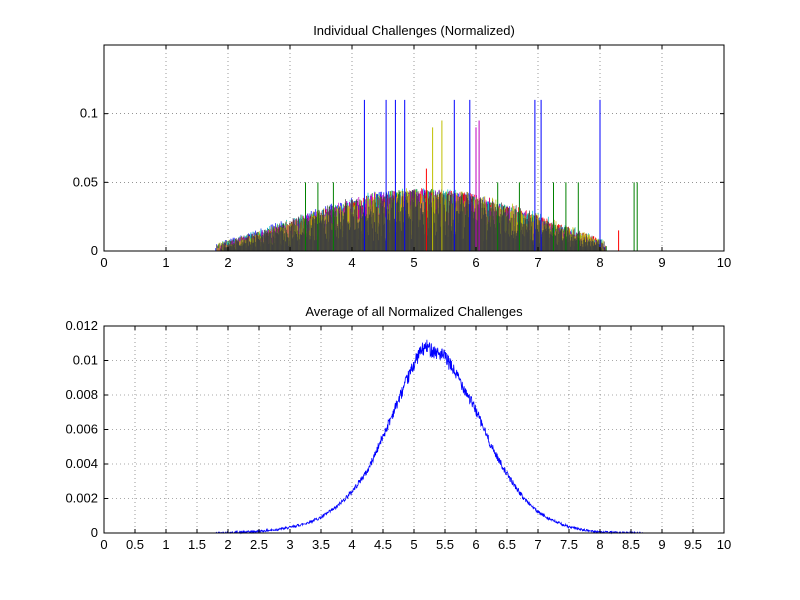 The image size is (800, 600). I want to click on chart-title: Average of all Normalized Challenges, so click(414, 311).